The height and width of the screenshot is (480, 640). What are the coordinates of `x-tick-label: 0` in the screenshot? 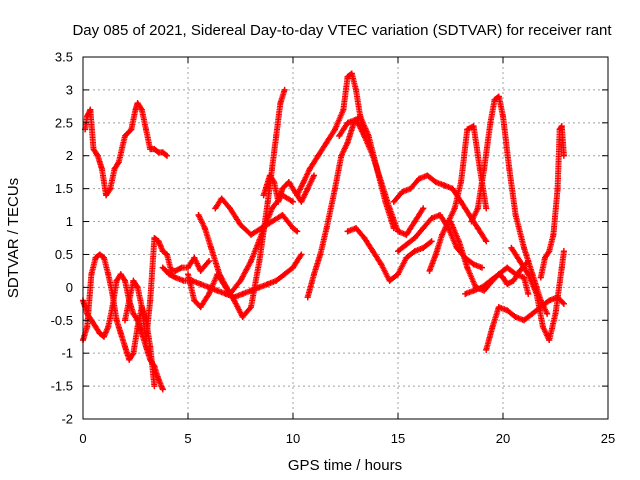 It's located at (82, 438).